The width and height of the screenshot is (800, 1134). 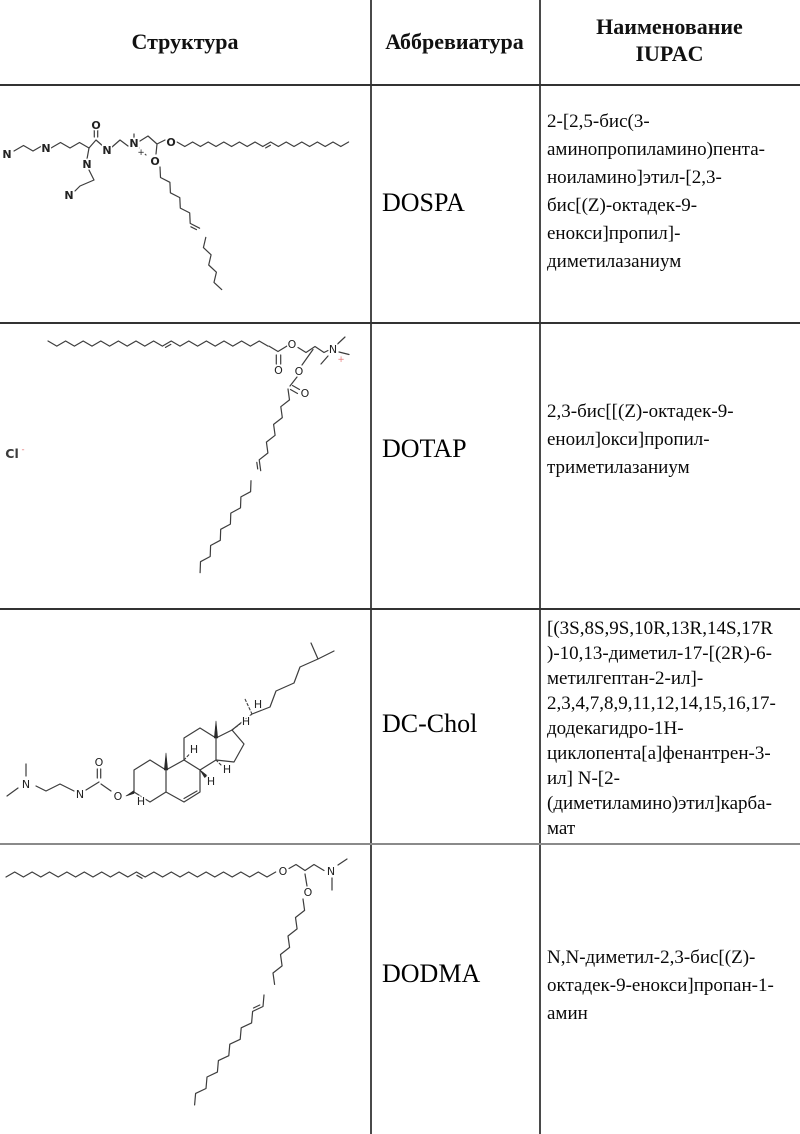 What do you see at coordinates (11, 453) in the screenshot?
I see `chloride-icon: Cl` at bounding box center [11, 453].